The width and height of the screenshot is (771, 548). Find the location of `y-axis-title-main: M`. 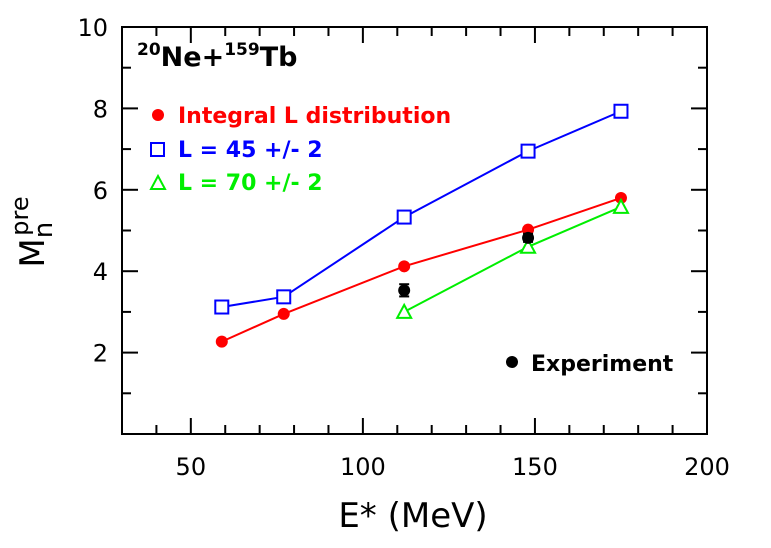

y-axis-title-main: M is located at coordinates (33, 252).